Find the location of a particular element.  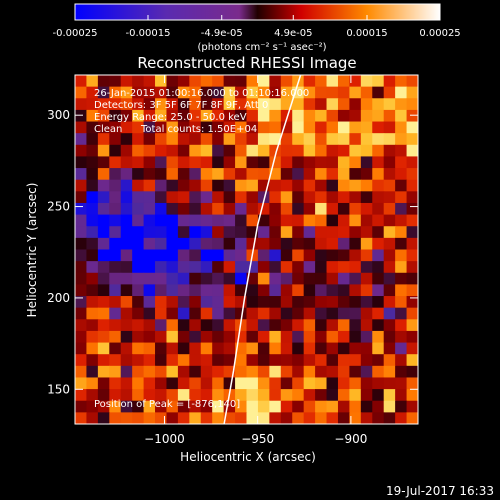

colorbar-tick-label: -4.9e-05 is located at coordinates (222, 33).